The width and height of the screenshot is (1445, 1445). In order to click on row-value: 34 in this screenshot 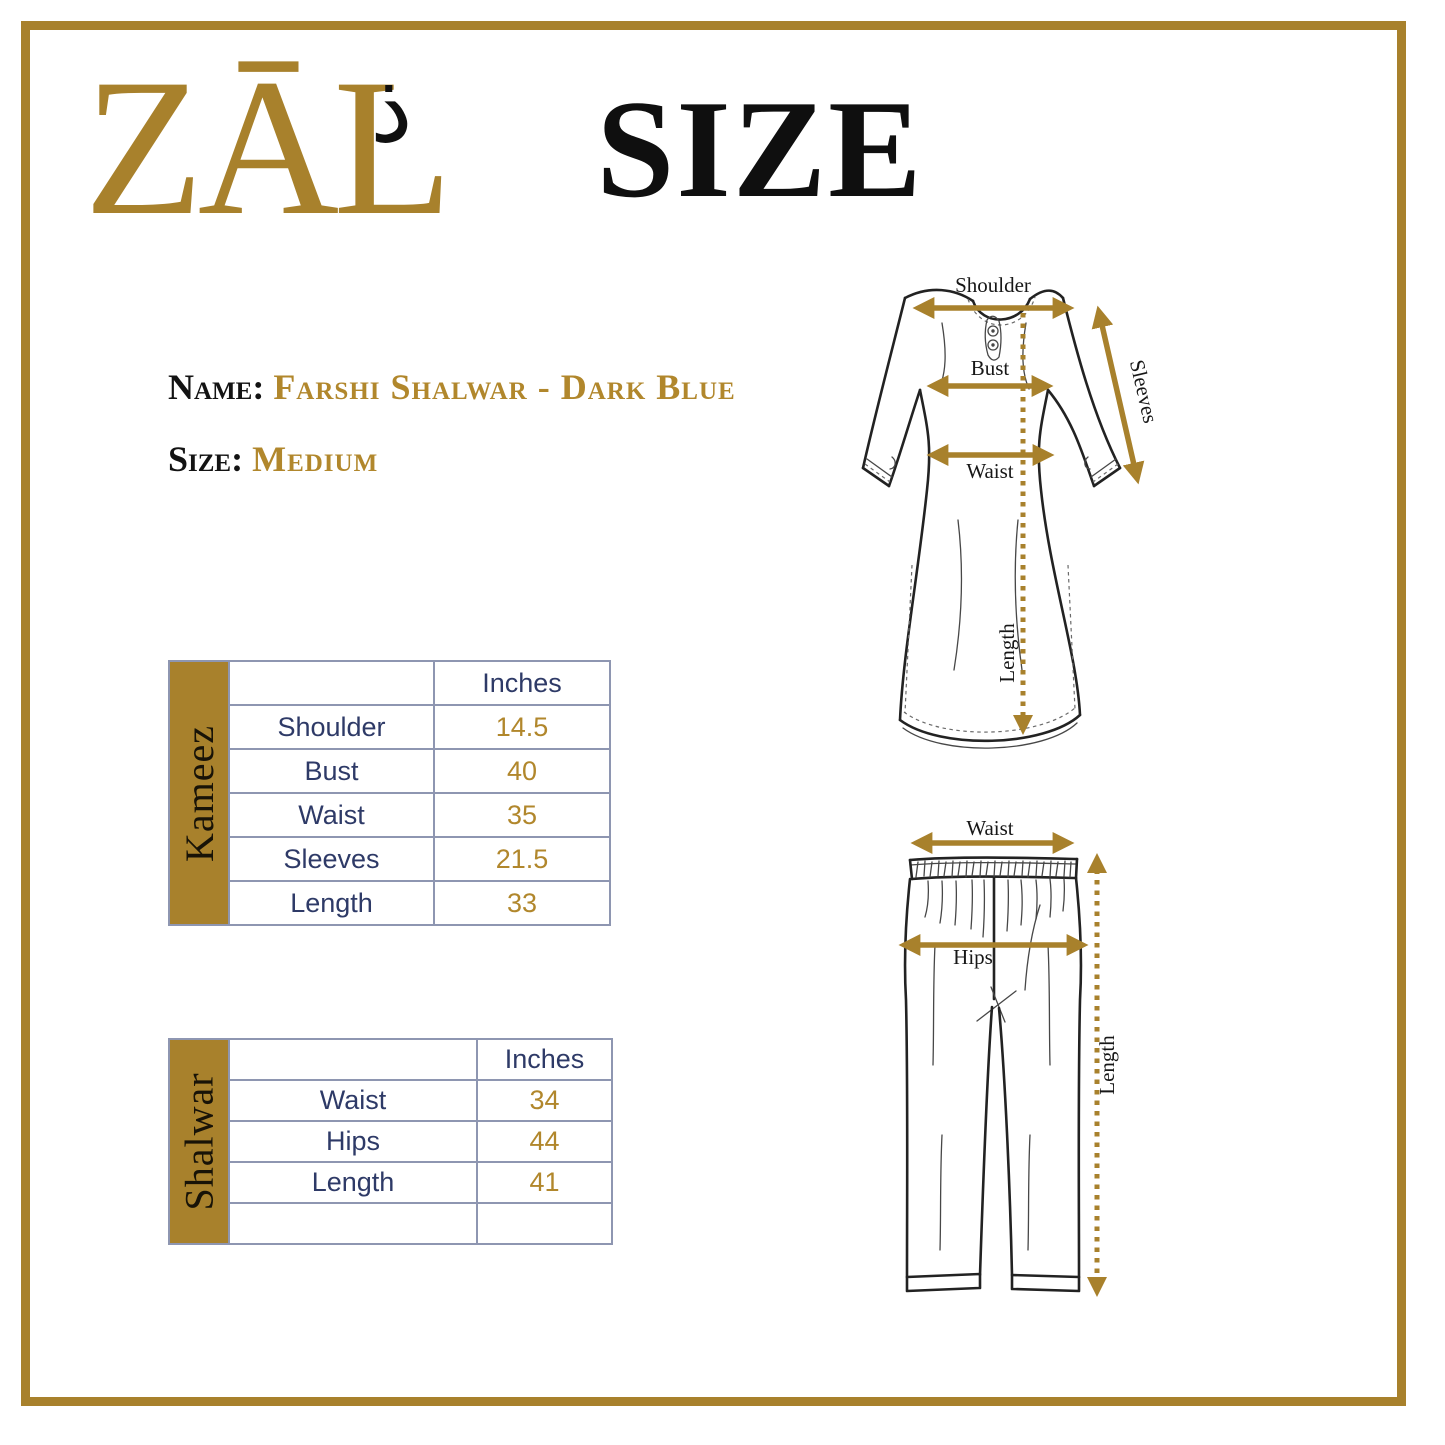, I will do `click(544, 1100)`.